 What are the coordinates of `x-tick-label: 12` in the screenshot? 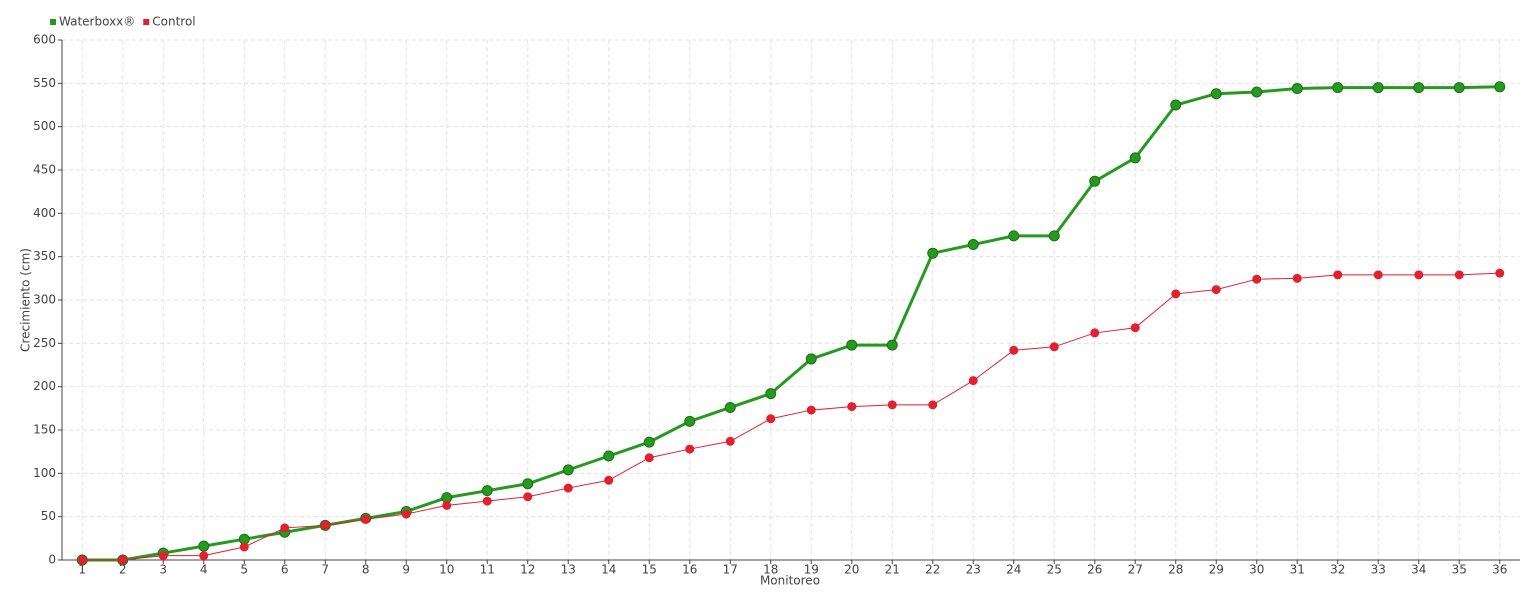 It's located at (527, 570).